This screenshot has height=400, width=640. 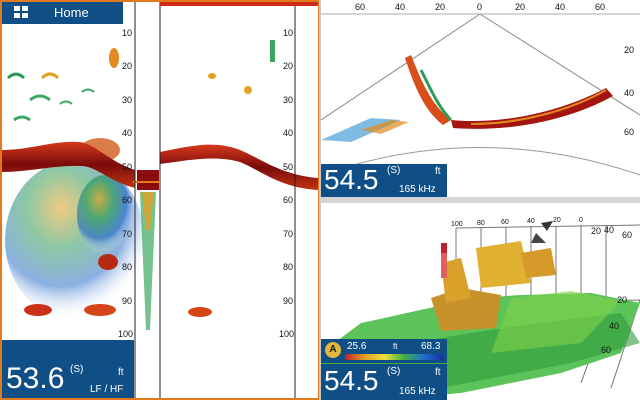 I want to click on depth-readout: 53.6 (S) ft LF / HF, so click(x=68, y=369).